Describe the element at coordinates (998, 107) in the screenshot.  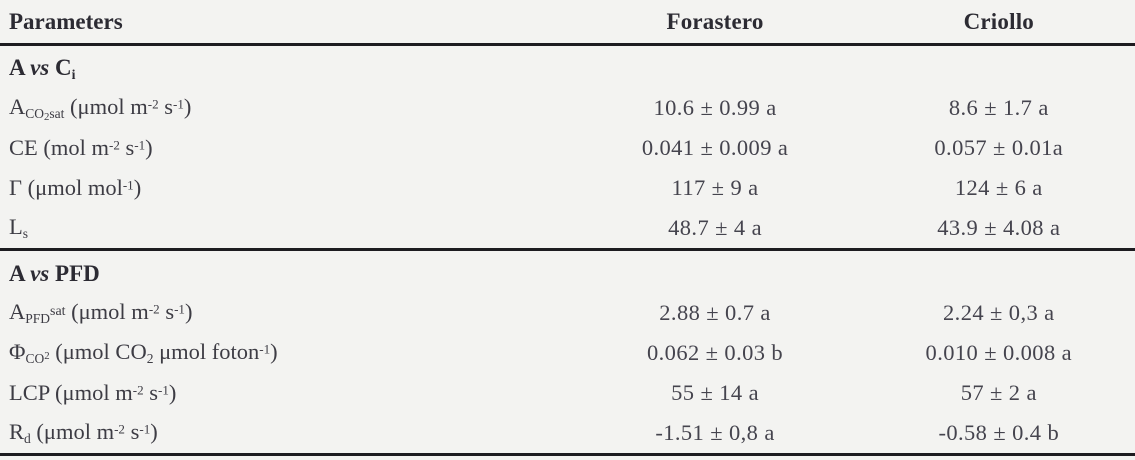
I see `criollo-value-cell: 8.6 ± 1.7 a` at that location.